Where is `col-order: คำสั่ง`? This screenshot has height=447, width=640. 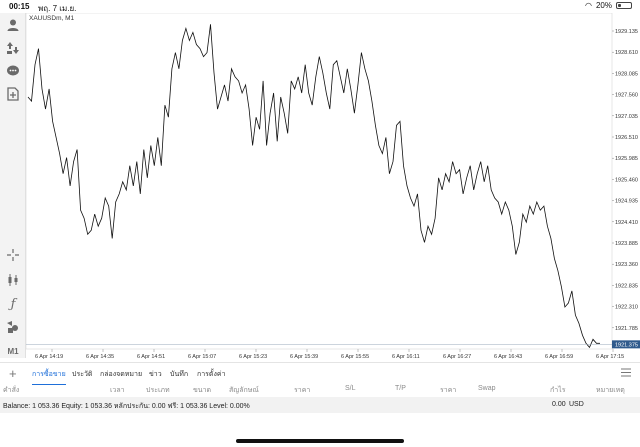
col-order: คำสั่ง is located at coordinates (11, 390).